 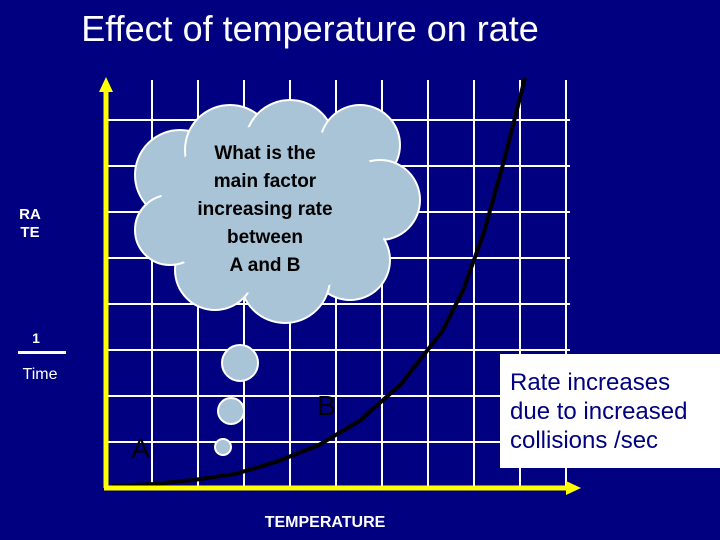 I want to click on y-axis-denominator: Time, so click(x=40, y=374).